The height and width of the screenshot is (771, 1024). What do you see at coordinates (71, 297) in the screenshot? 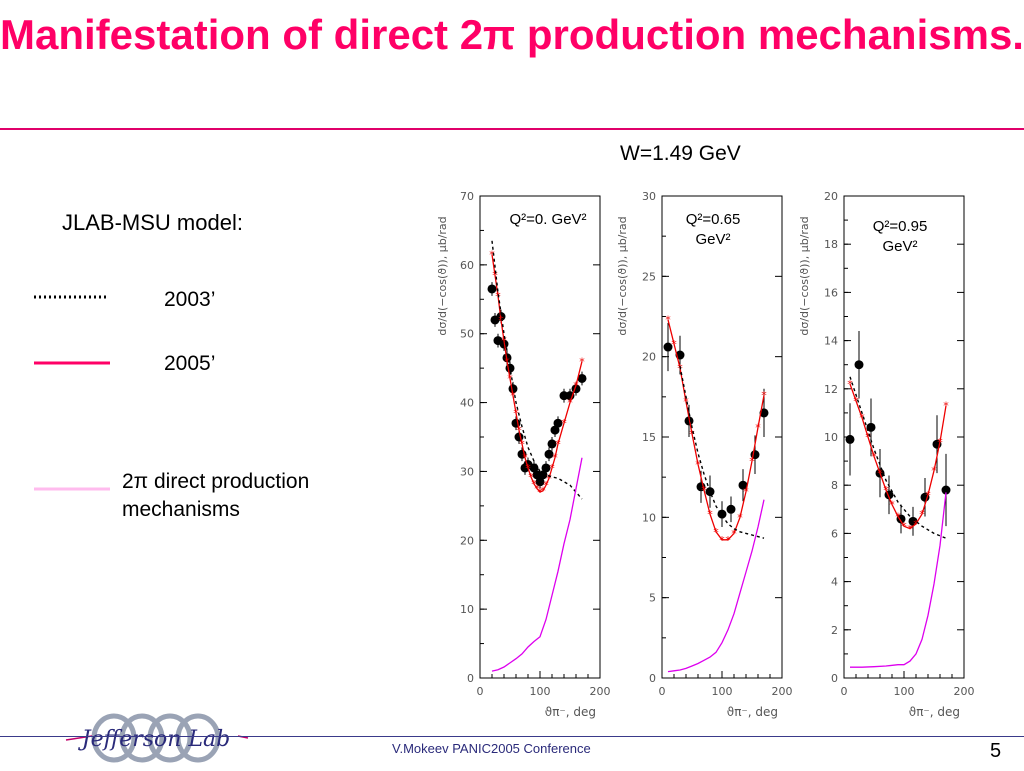
I see `legend-2003-line` at bounding box center [71, 297].